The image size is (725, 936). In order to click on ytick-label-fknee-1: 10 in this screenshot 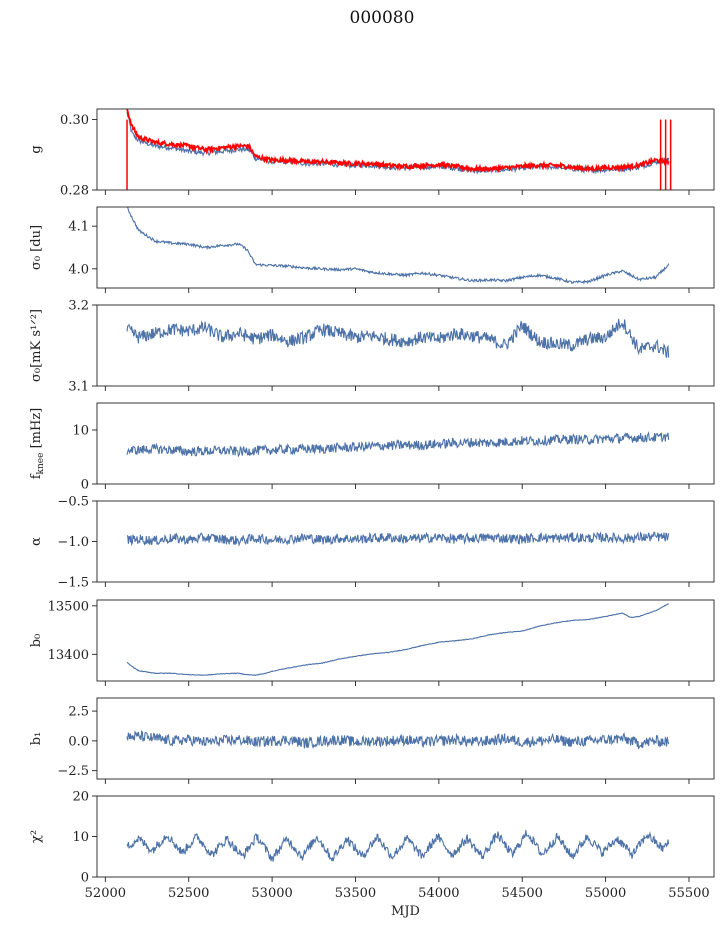, I will do `click(80, 431)`.